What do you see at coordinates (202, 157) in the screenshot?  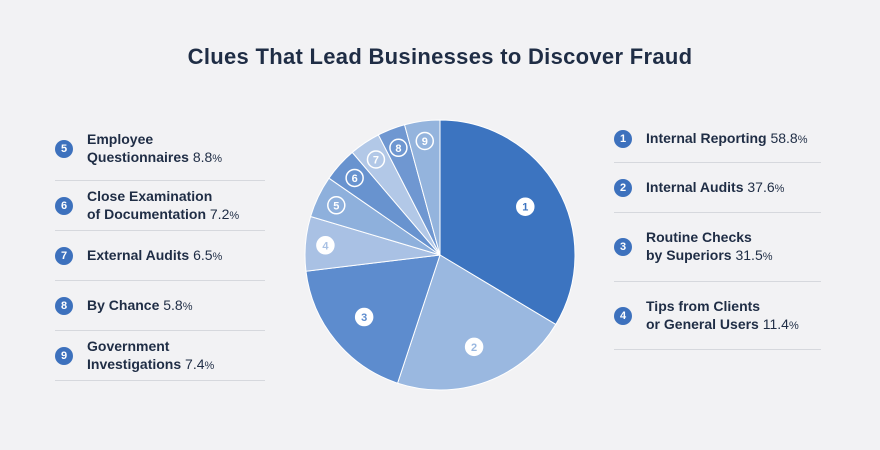 I see `legend-value-5: 8.8` at bounding box center [202, 157].